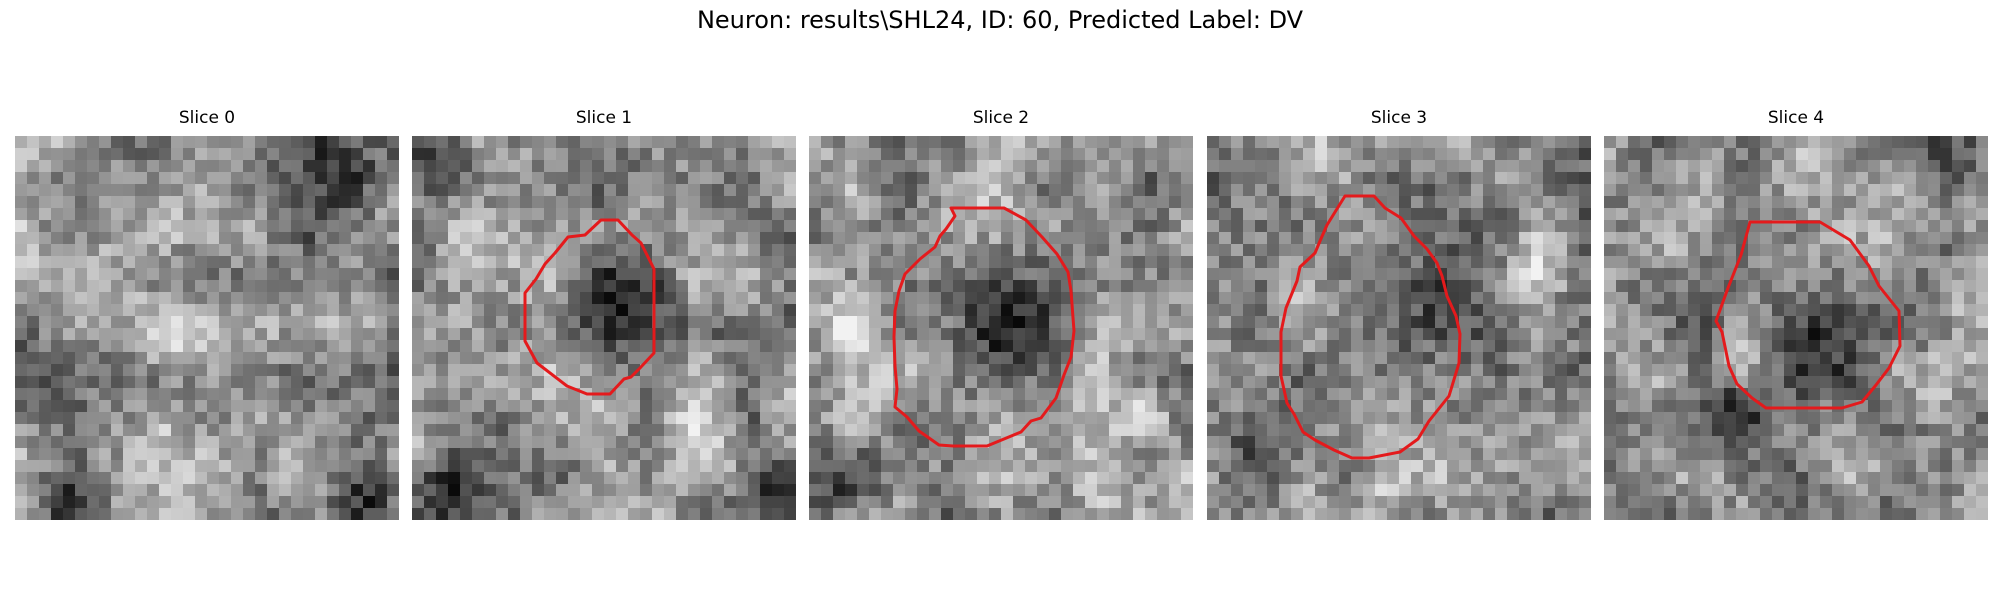 This screenshot has width=2000, height=600. I want to click on slice-title: Slice 0, so click(207, 118).